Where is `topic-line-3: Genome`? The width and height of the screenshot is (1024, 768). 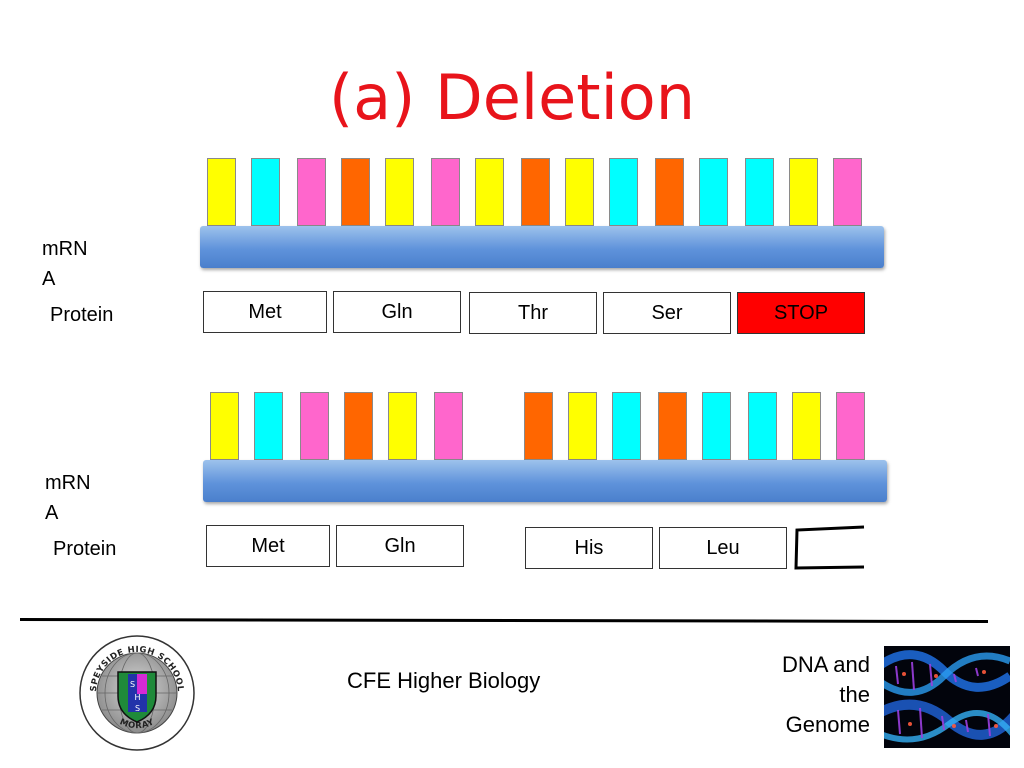
topic-line-3: Genome is located at coordinates (827, 724).